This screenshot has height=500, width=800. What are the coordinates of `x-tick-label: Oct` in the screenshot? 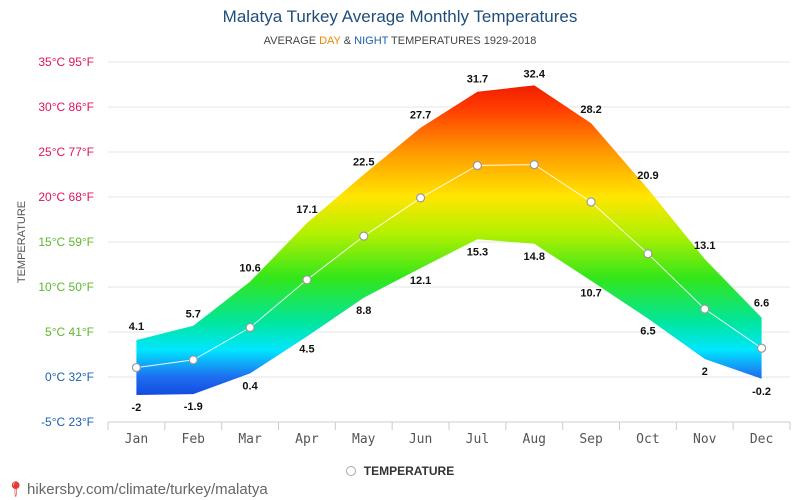 It's located at (647, 439).